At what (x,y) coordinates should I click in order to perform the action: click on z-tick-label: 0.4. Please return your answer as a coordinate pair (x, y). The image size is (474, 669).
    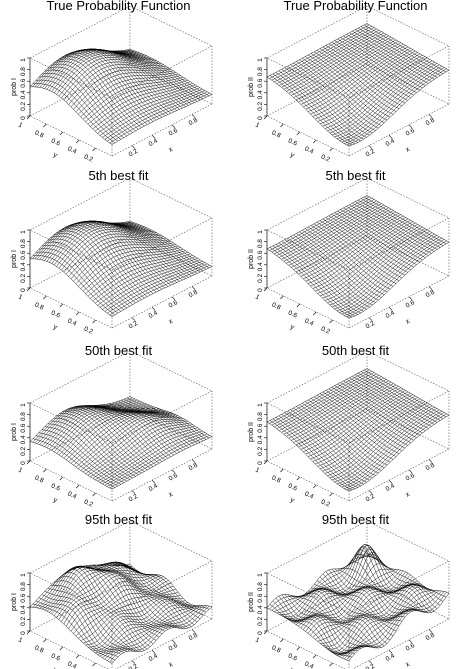
    Looking at the image, I should click on (23, 266).